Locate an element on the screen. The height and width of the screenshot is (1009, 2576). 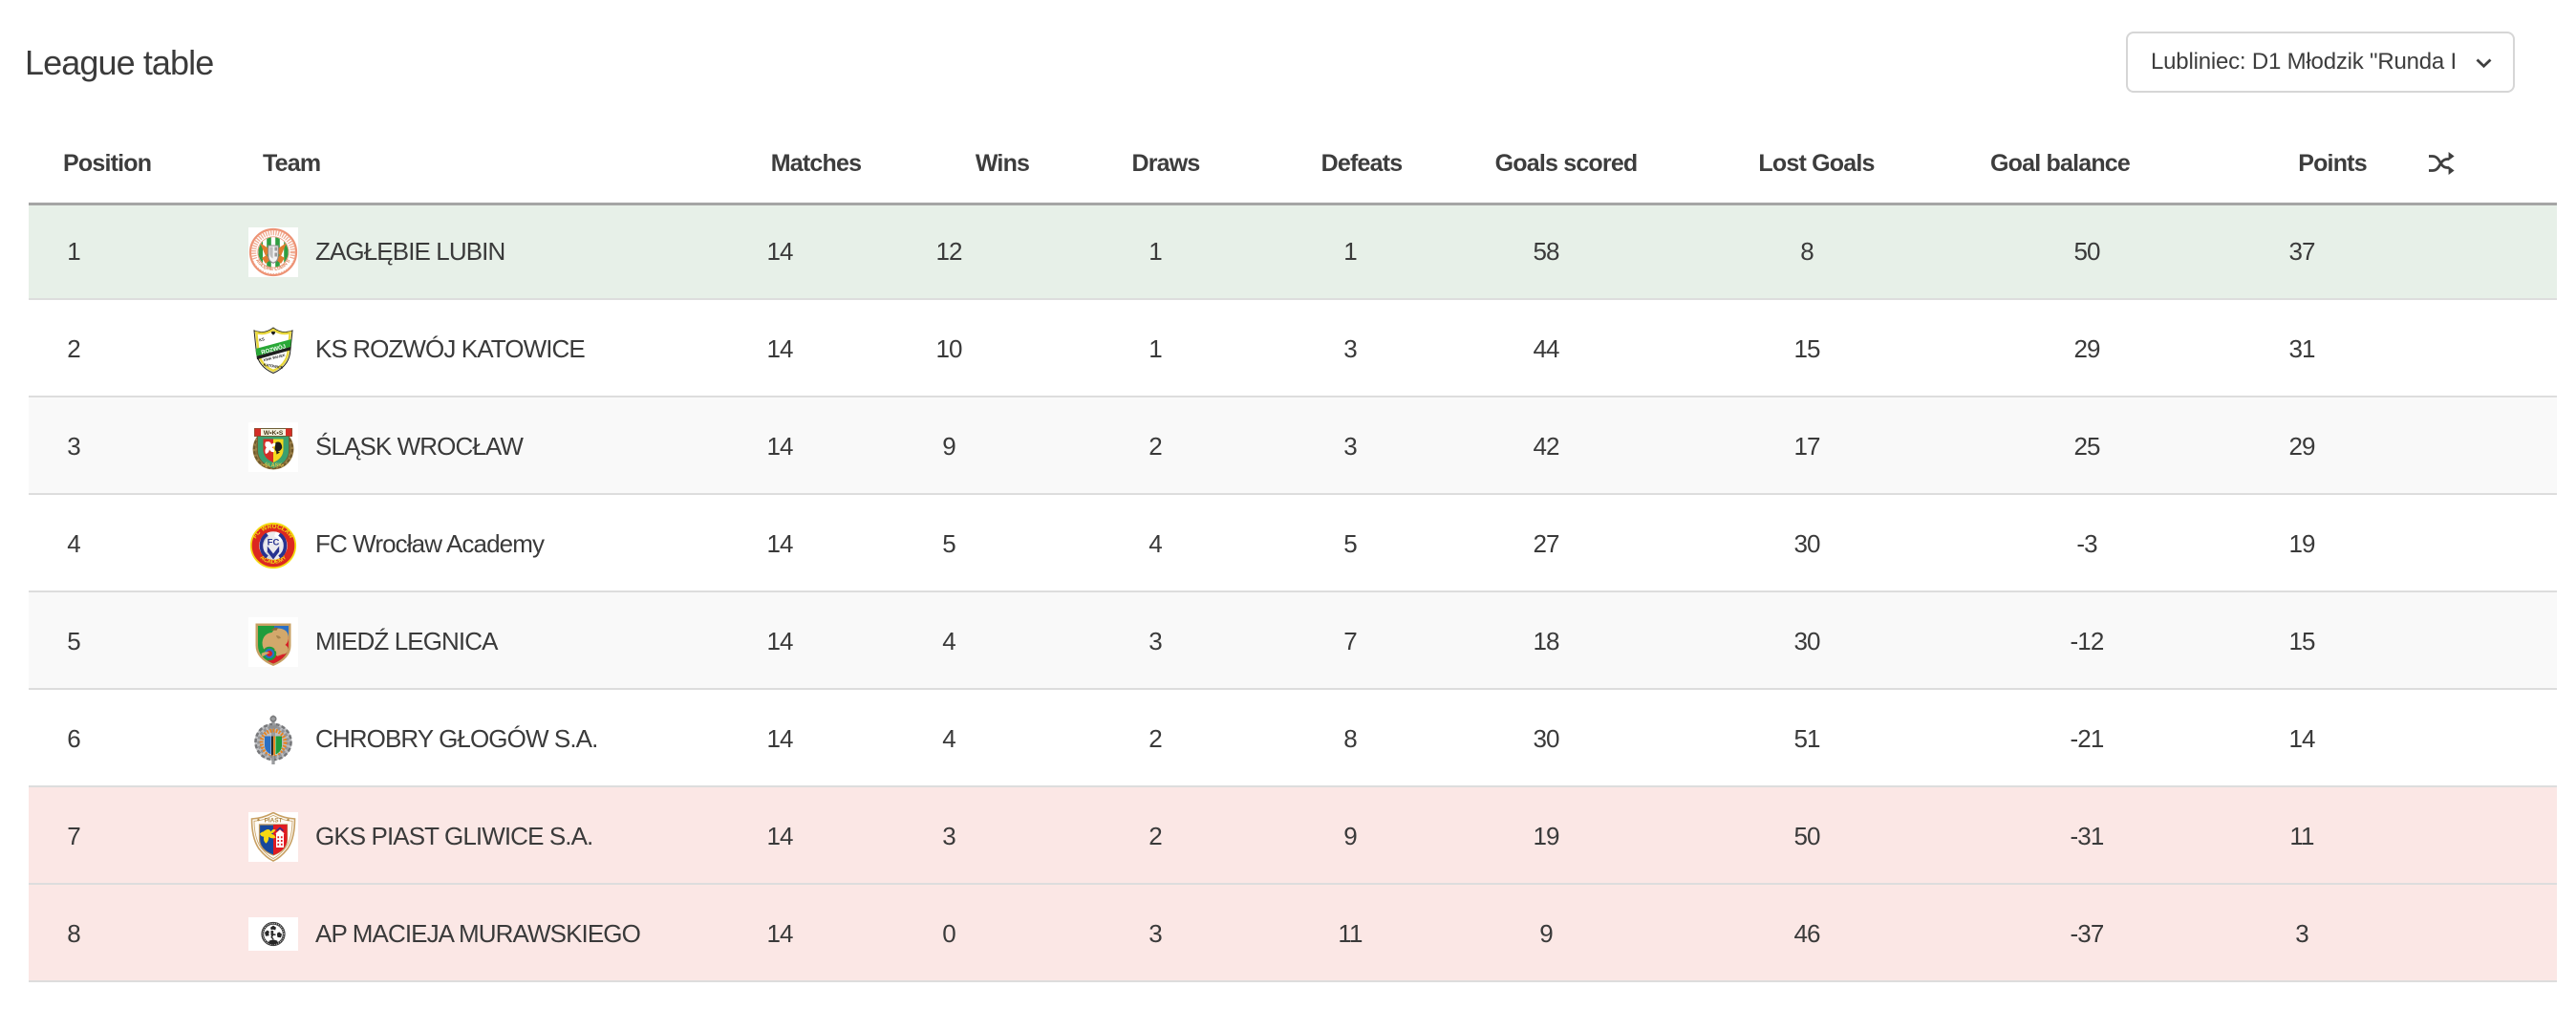
svg-text: KS is located at coordinates (262, 339).